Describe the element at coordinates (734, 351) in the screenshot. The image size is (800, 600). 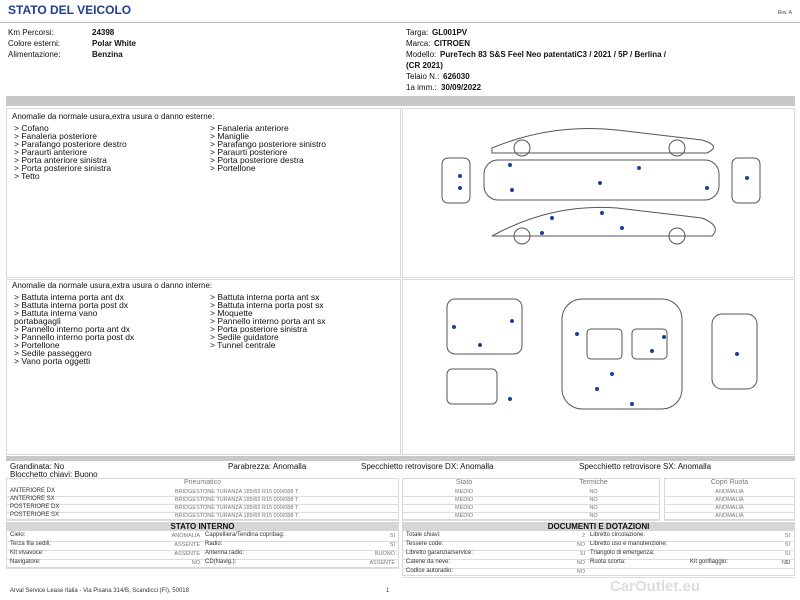
I see `dashboard` at that location.